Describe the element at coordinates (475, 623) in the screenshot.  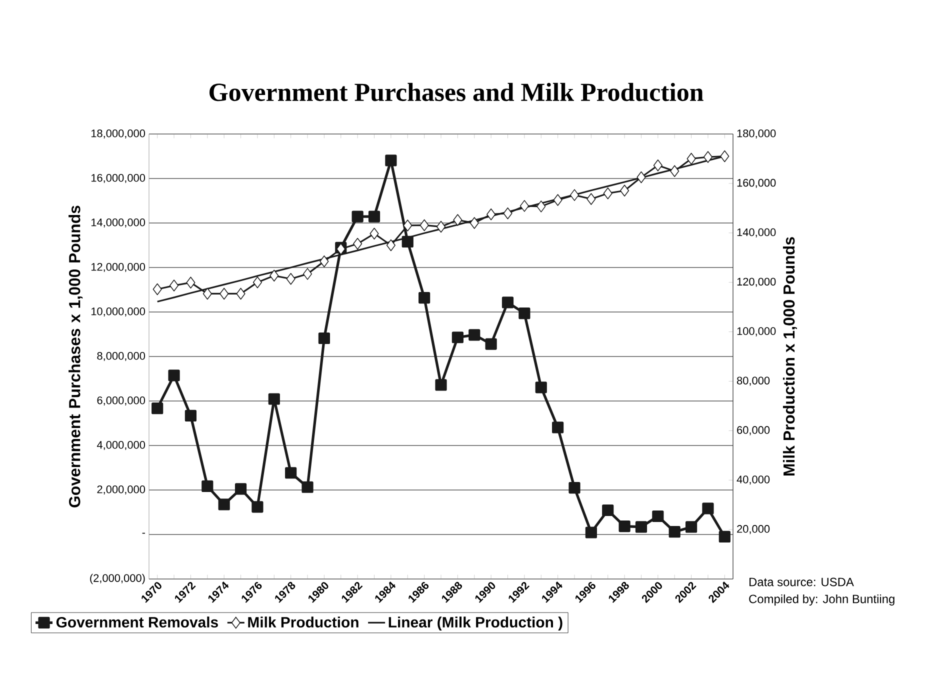
I see `legend-label: Linear (Milk Production )` at that location.